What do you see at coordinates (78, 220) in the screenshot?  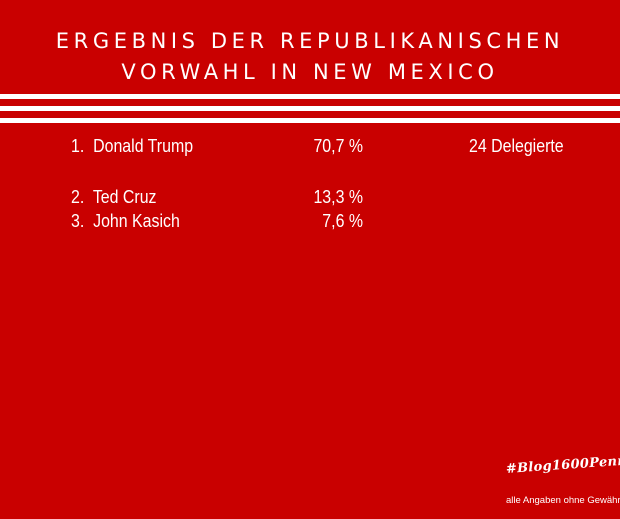 I see `result-rank: 3.` at bounding box center [78, 220].